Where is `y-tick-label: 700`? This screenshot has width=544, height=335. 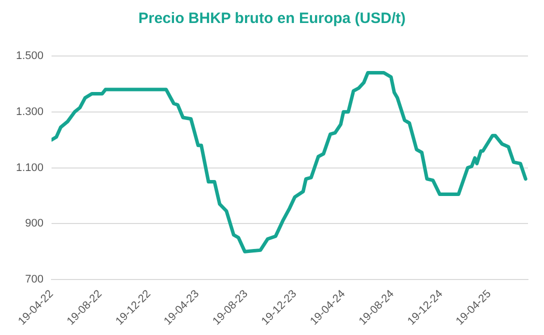
y-tick-label: 700 is located at coordinates (34, 280).